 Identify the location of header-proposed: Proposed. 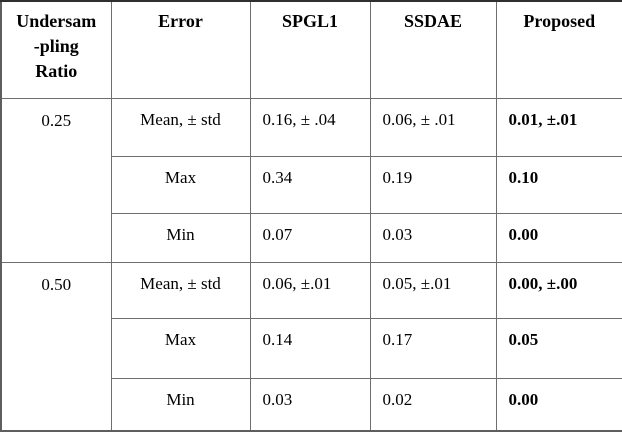
(558, 49).